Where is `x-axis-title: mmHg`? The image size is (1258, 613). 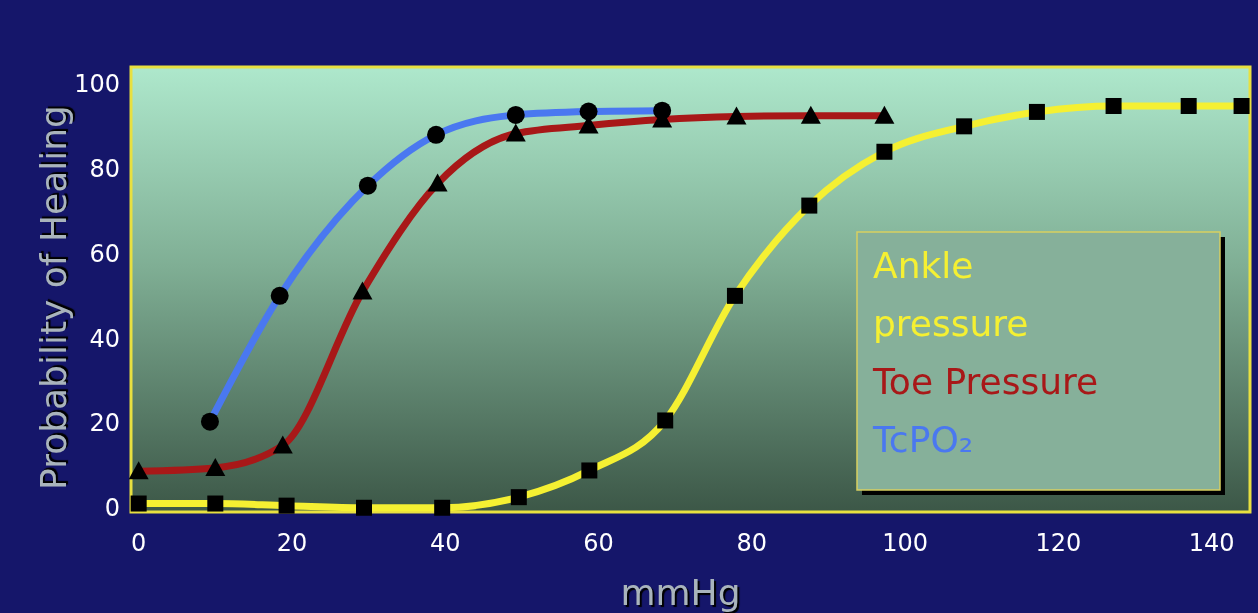
x-axis-title: mmHg is located at coordinates (680, 592).